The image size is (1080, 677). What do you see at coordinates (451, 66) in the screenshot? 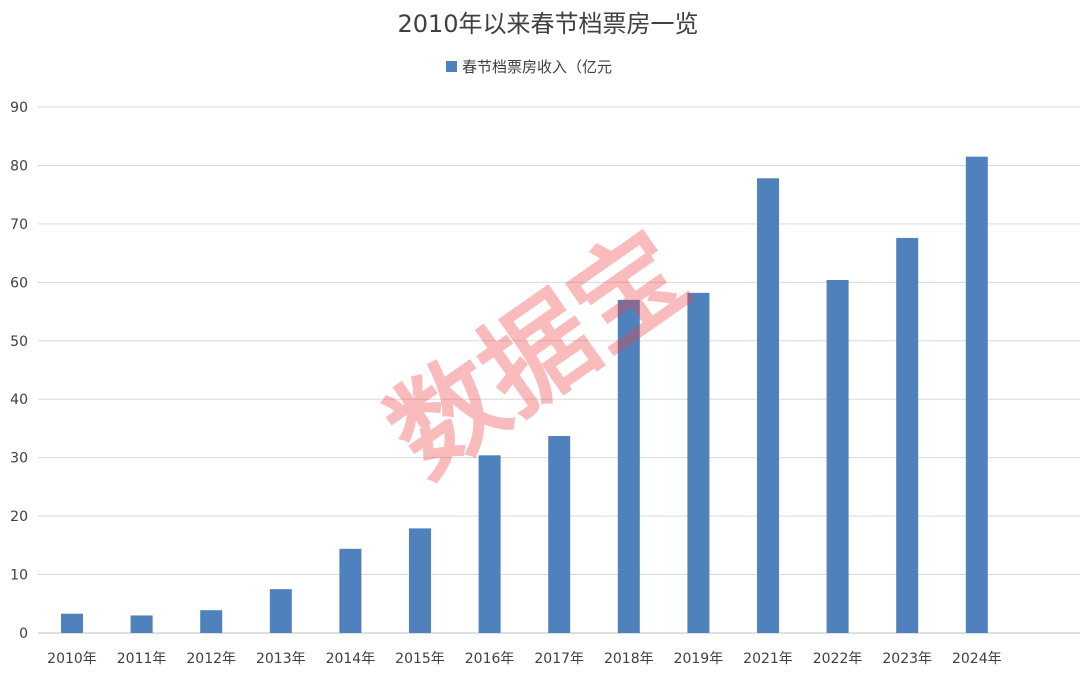
I see `legend-swatch` at bounding box center [451, 66].